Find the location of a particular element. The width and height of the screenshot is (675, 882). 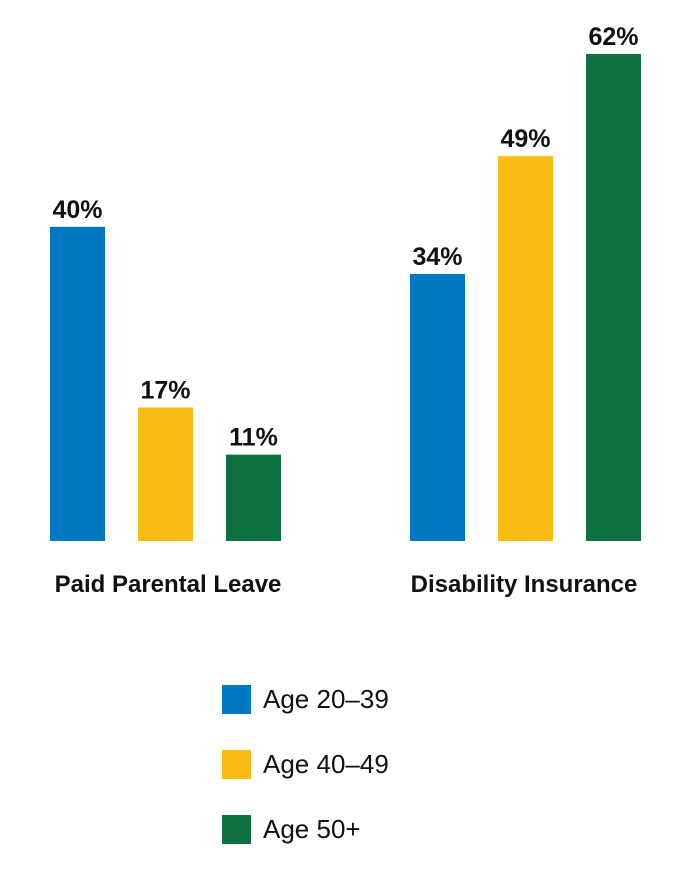

legend-swatch-age-50-plus is located at coordinates (236, 829).